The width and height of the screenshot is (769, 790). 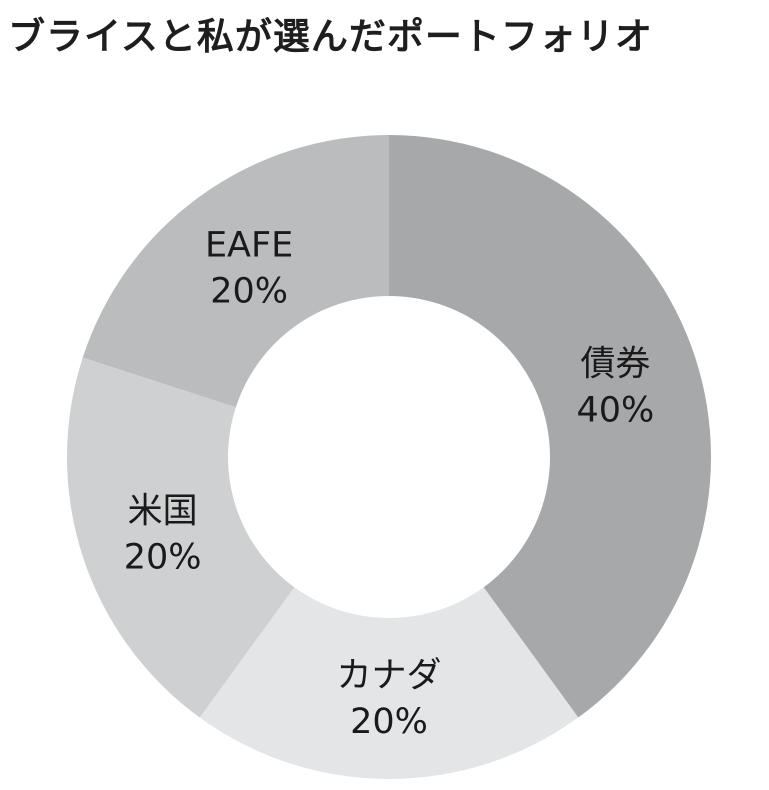 I want to click on slice-name-label: 債券, so click(x=615, y=364).